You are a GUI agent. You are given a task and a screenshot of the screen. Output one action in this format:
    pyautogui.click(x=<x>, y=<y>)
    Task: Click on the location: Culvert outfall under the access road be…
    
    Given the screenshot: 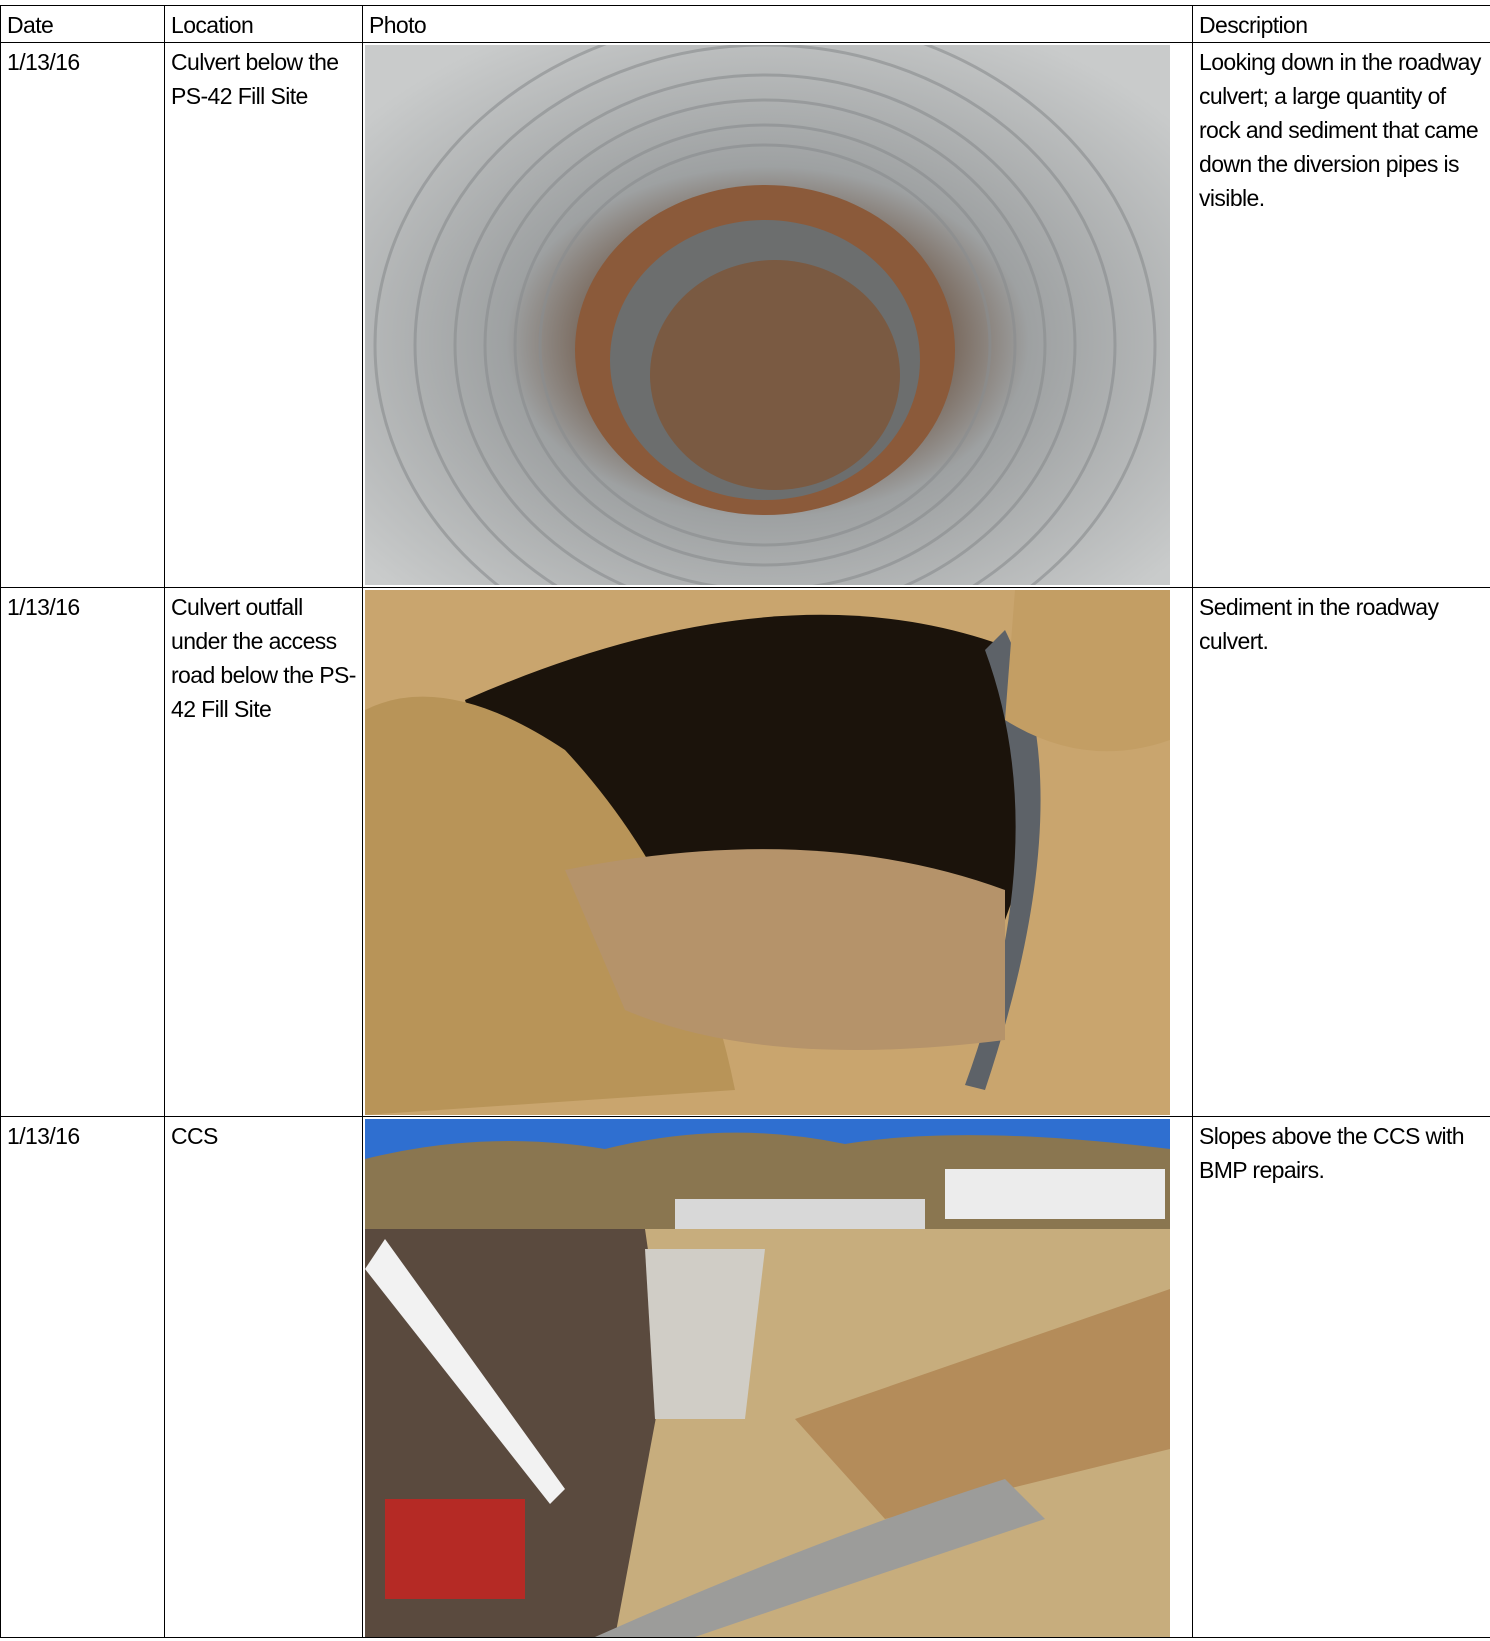 What is the action you would take?
    pyautogui.click(x=264, y=852)
    